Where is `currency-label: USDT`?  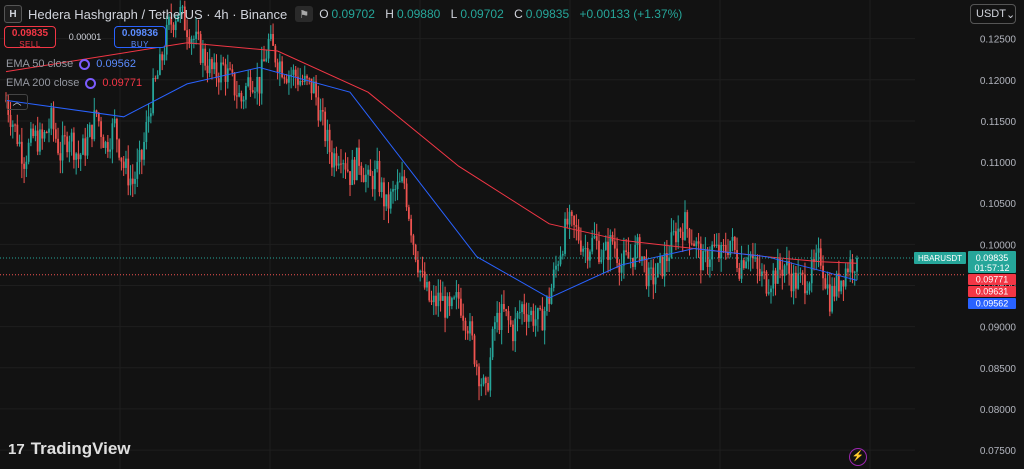 currency-label: USDT is located at coordinates (991, 14).